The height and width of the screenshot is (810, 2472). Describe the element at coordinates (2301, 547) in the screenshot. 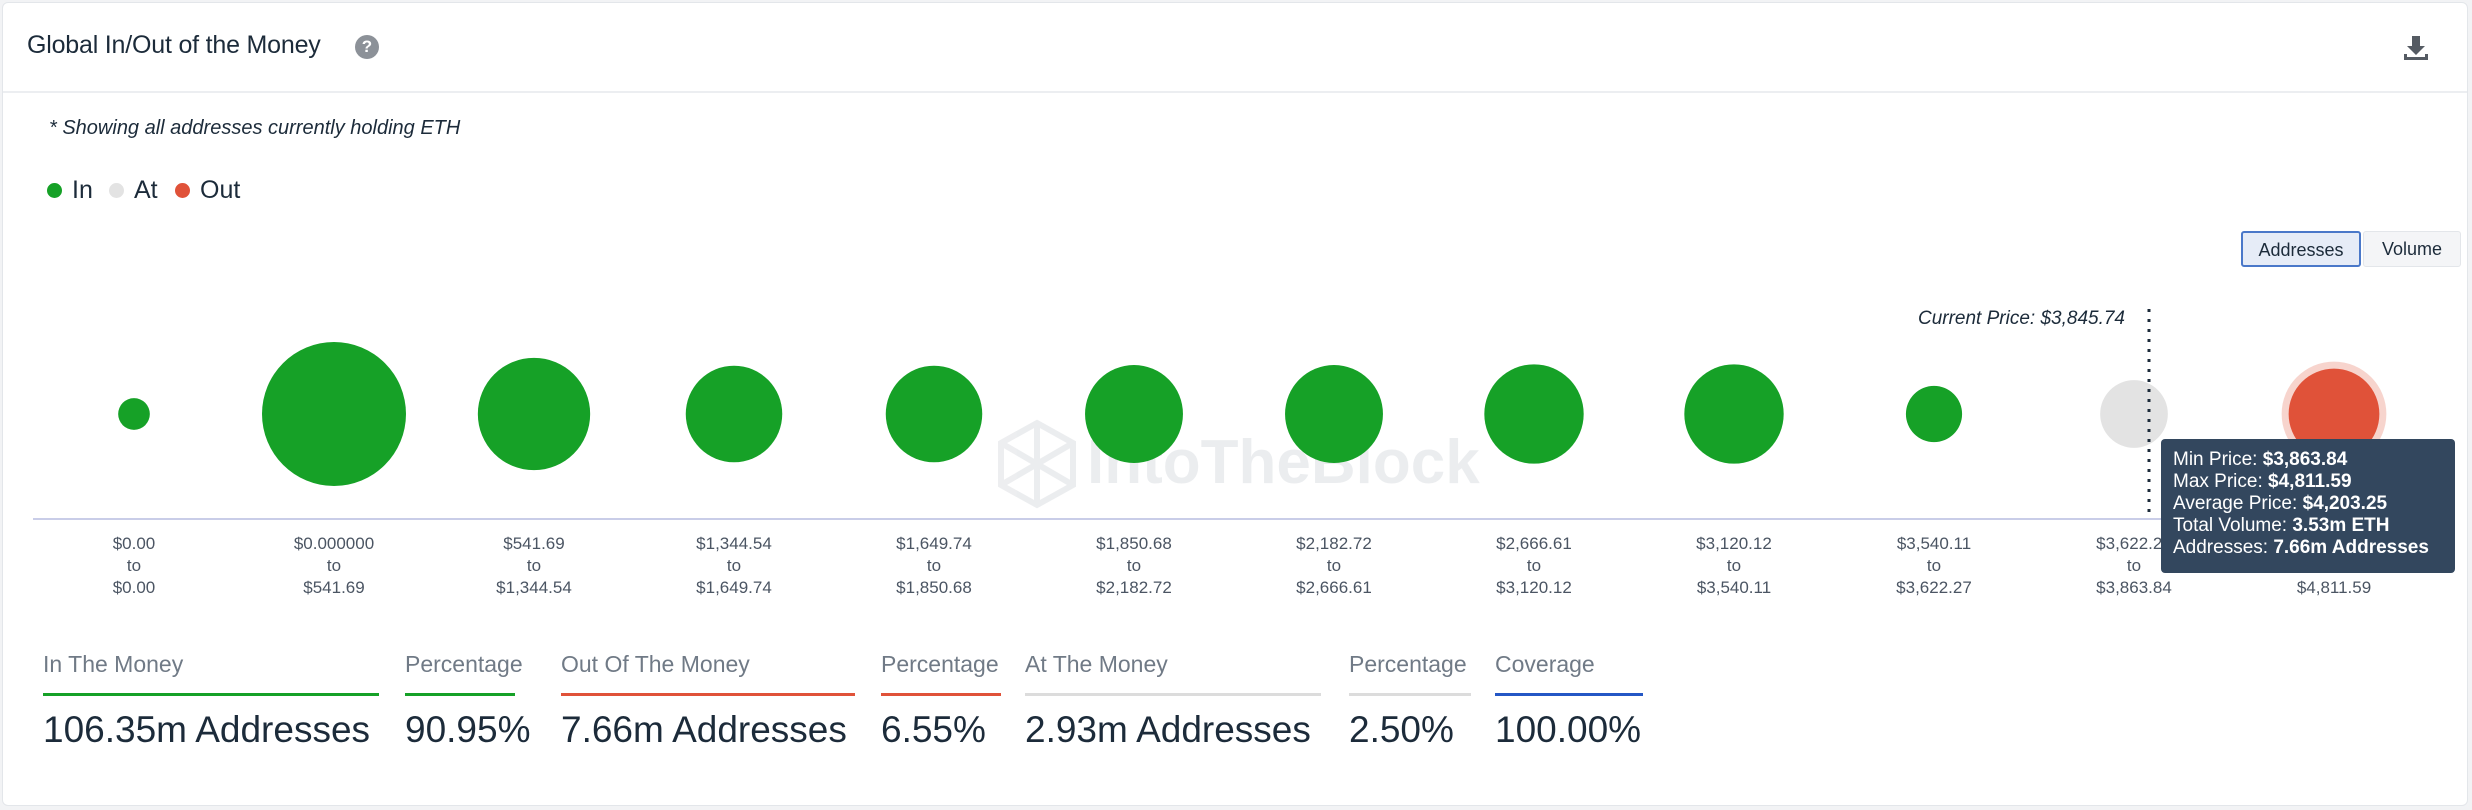

I see `tooltip-row: Addresses: 7.66m Addresses` at that location.